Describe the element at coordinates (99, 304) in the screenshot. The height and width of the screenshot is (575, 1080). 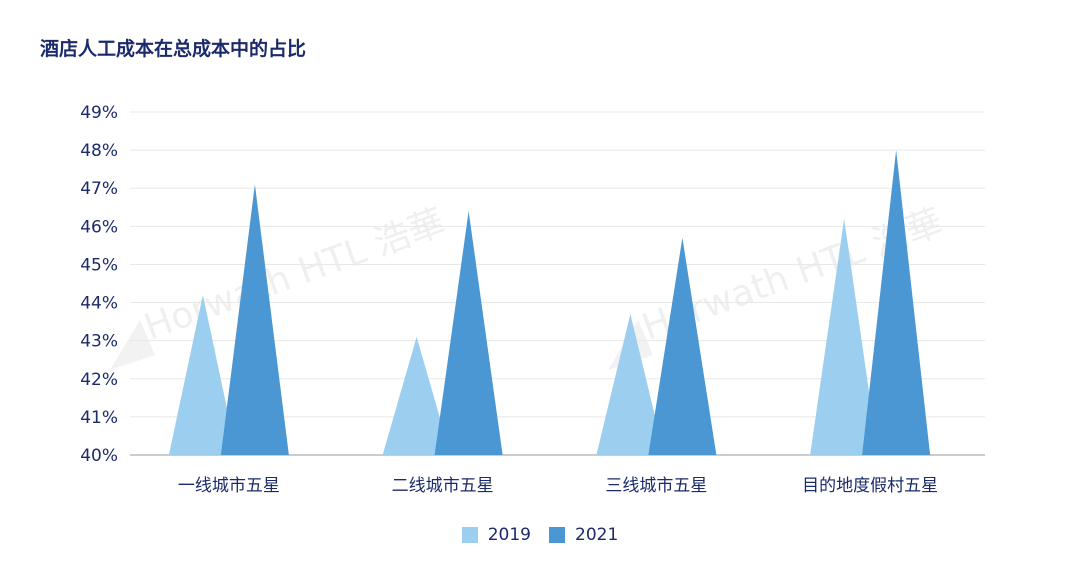
I see `y-tick-label: 44%` at that location.